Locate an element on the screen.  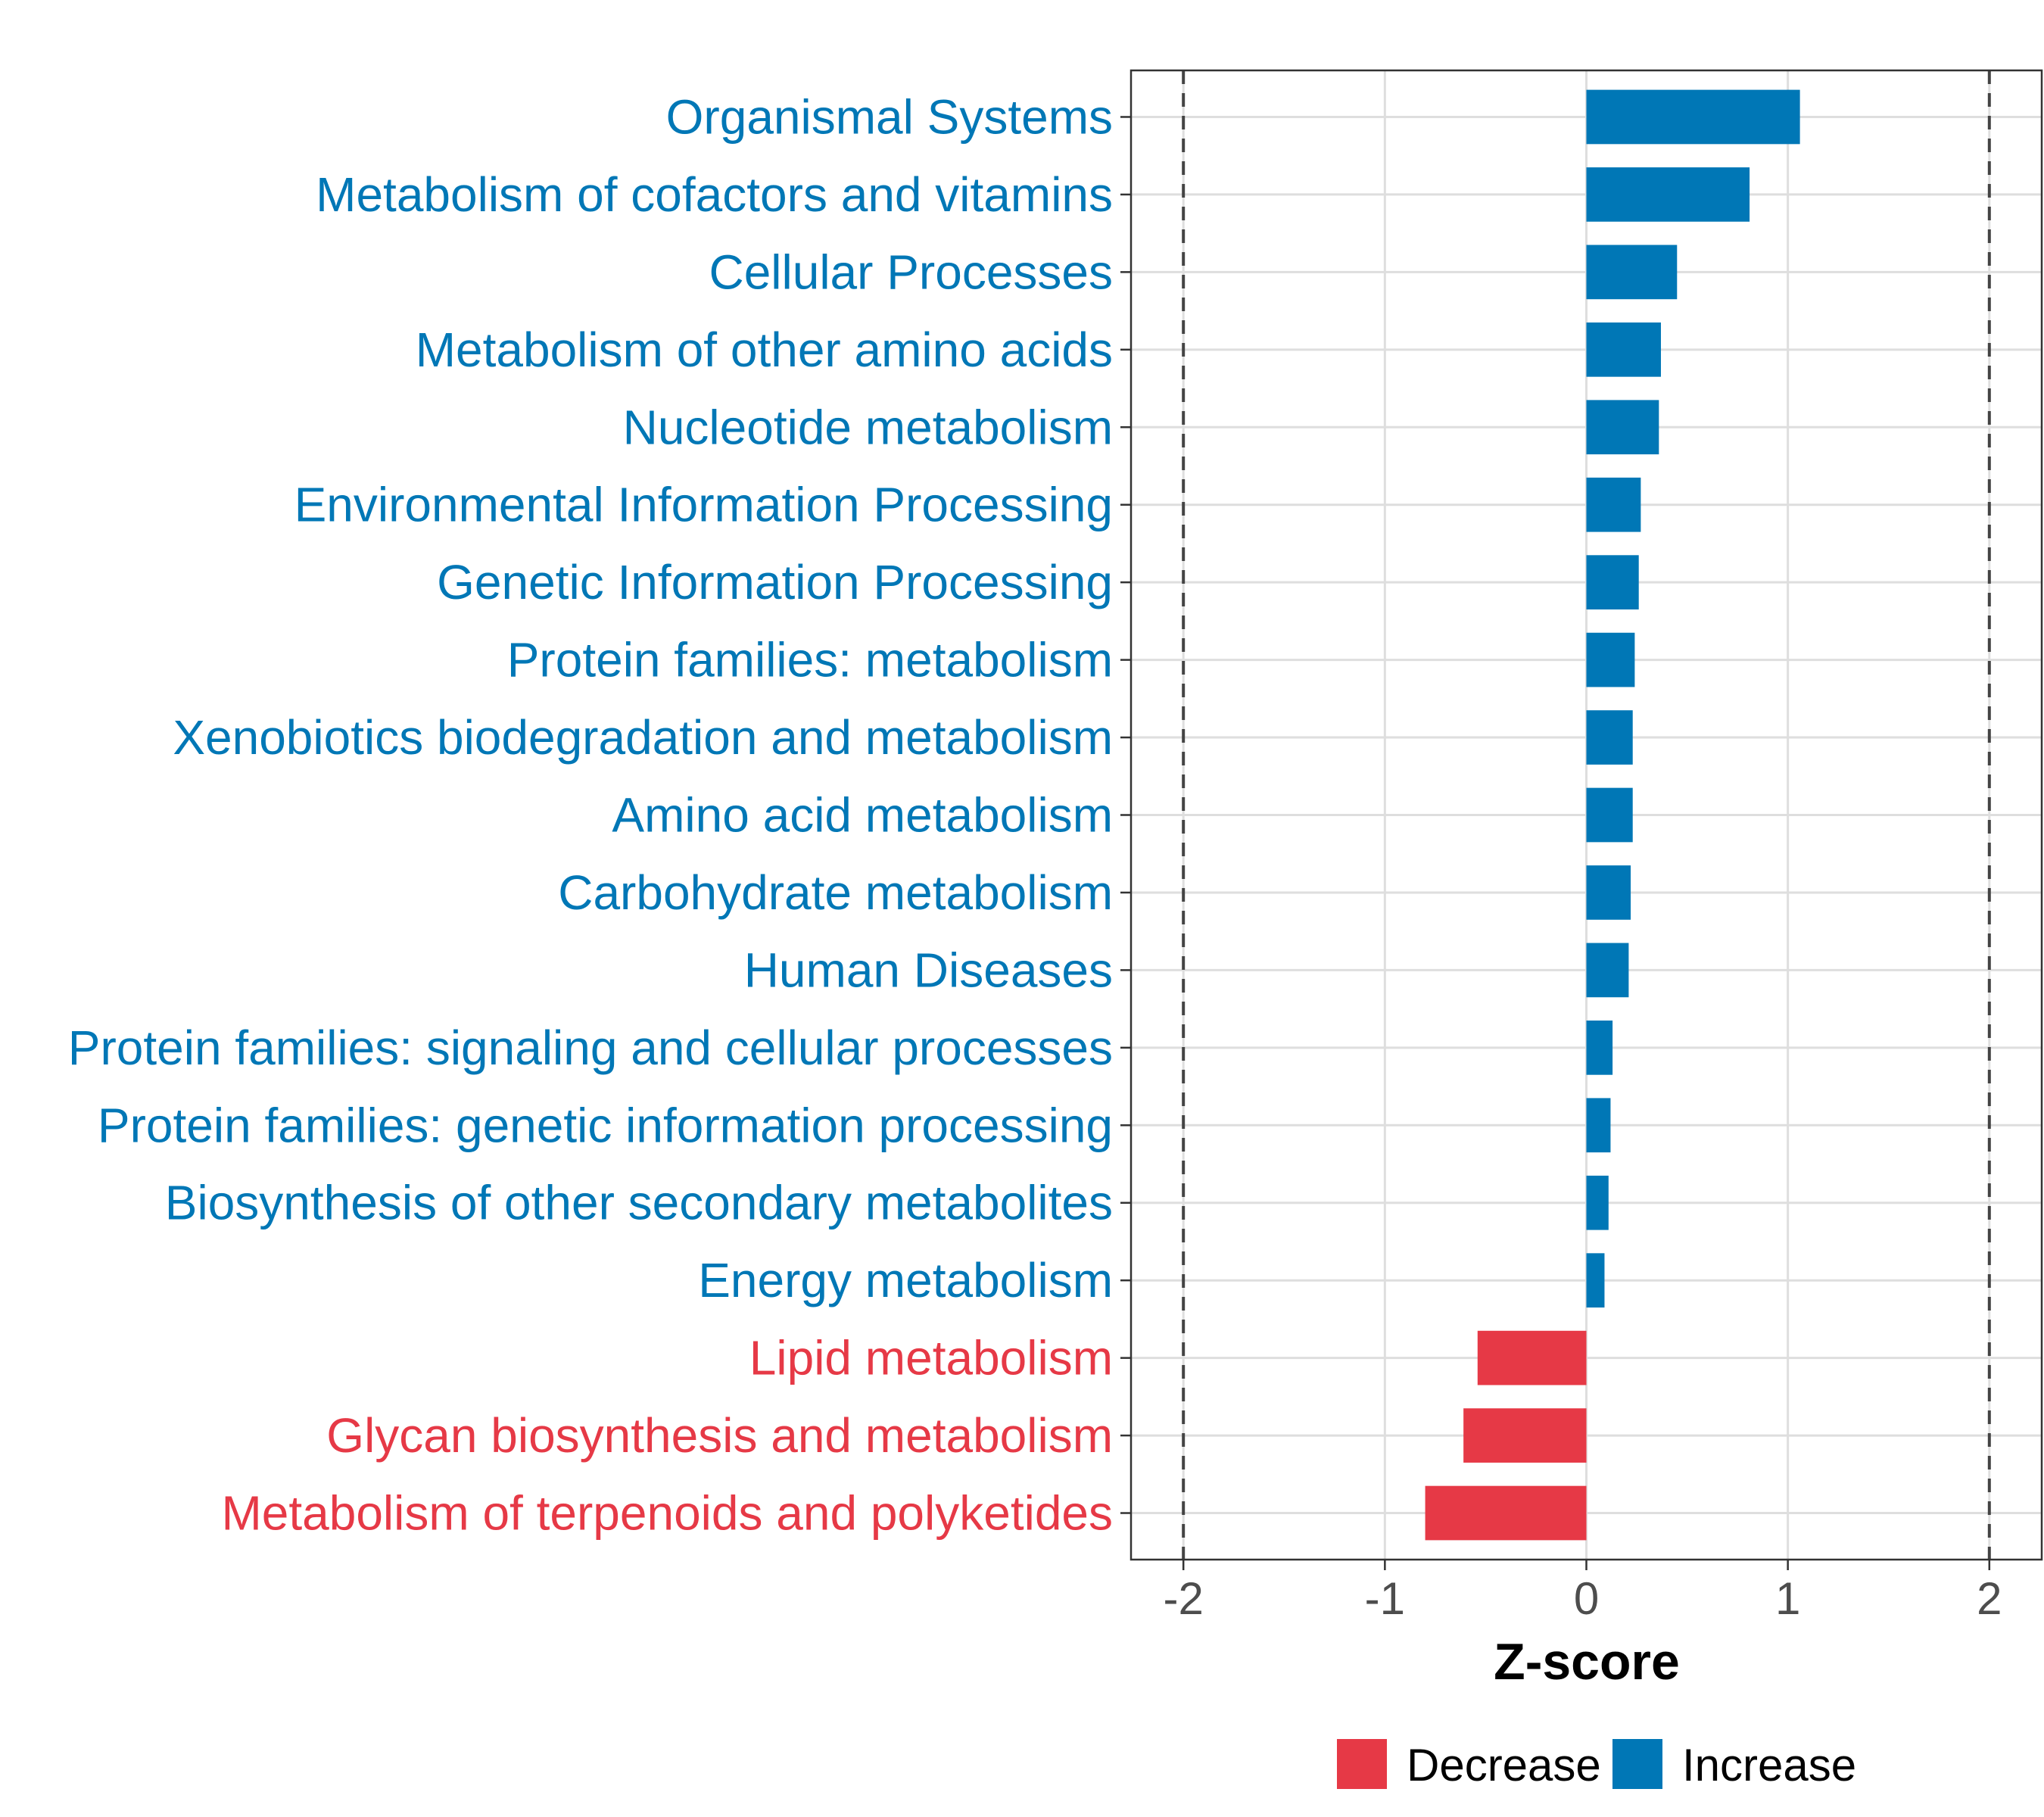
legend-label-decrease: Decrease is located at coordinates (1504, 1765).